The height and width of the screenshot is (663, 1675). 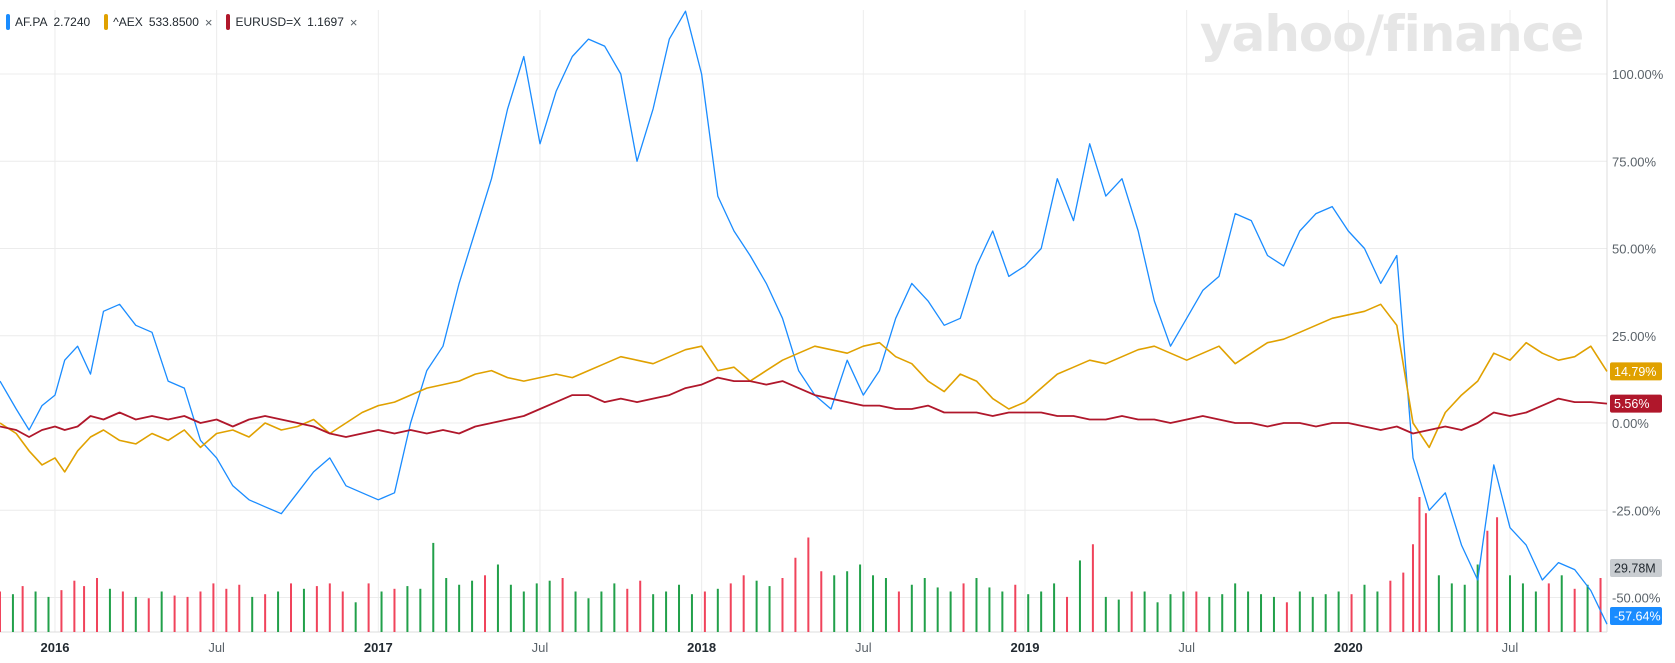 I want to click on x-tick-label: 2019, so click(x=1025, y=647).